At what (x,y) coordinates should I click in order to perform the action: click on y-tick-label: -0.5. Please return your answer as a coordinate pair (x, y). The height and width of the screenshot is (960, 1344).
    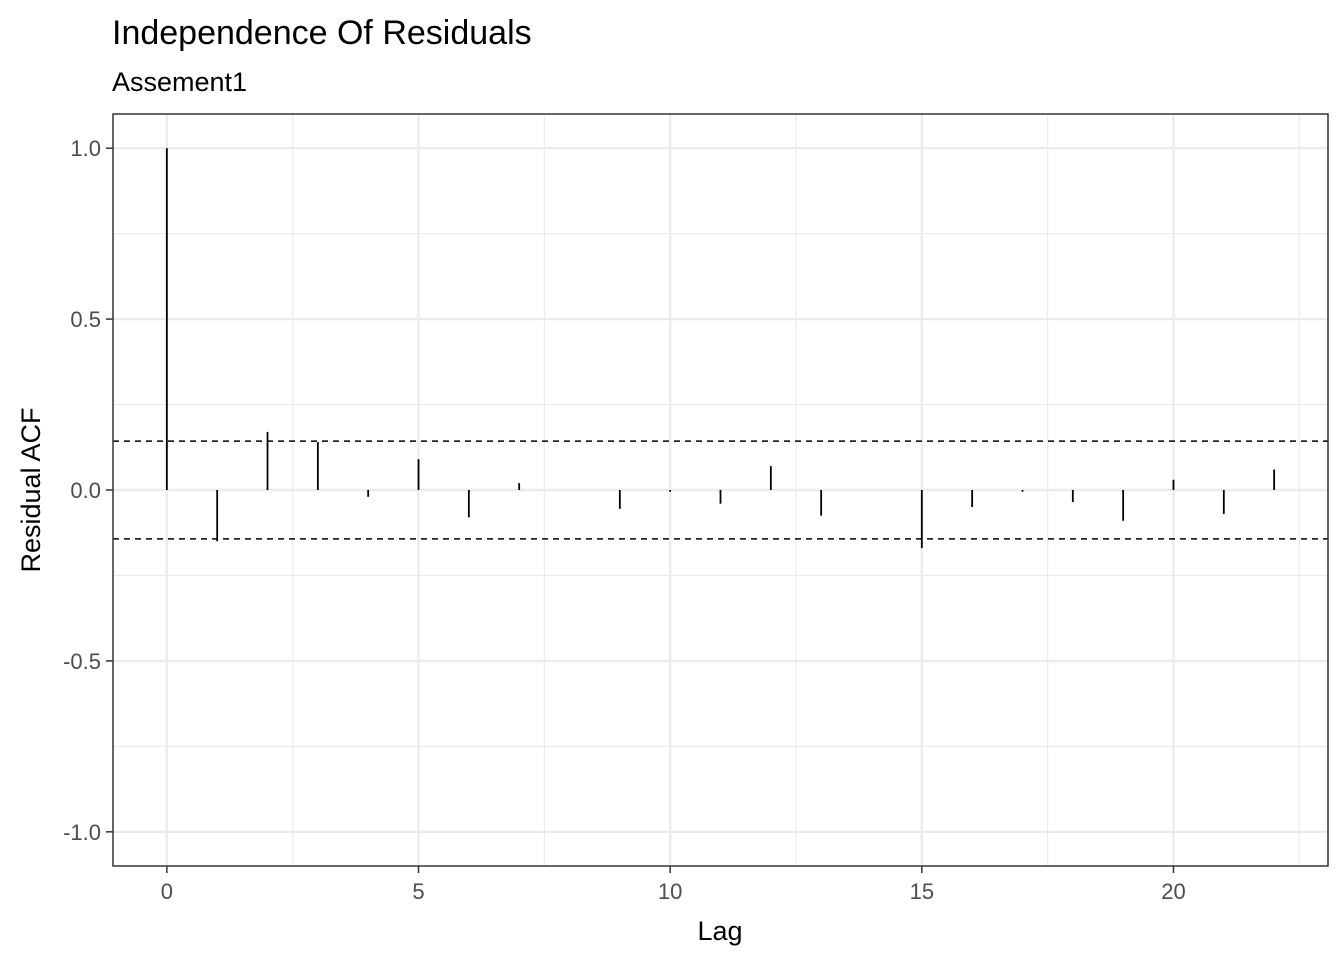
    Looking at the image, I should click on (82, 661).